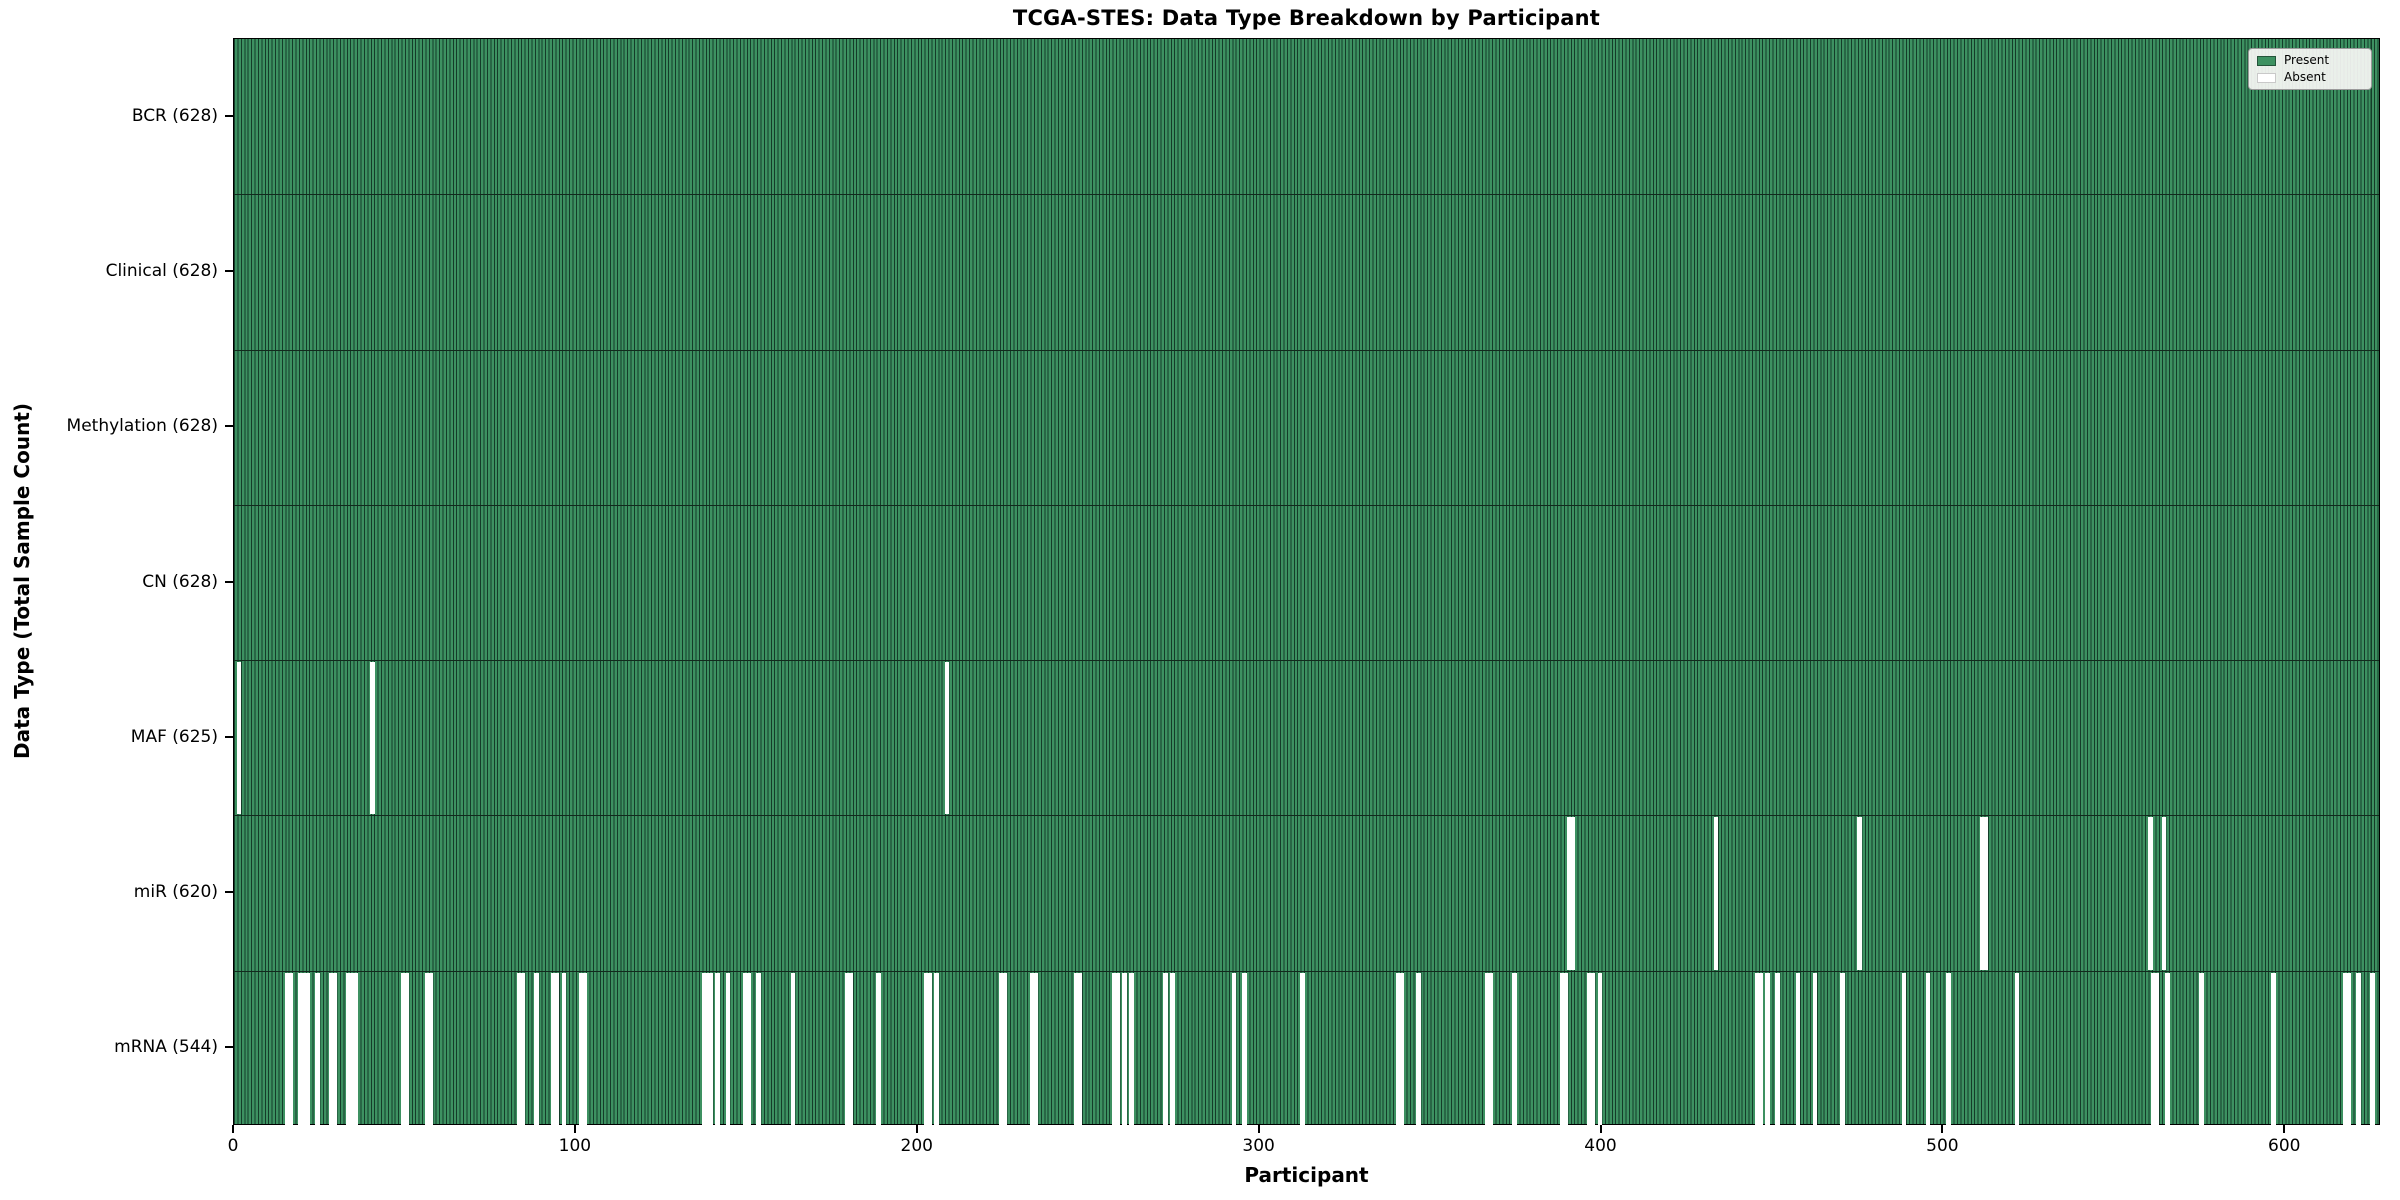 This screenshot has height=1200, width=2400. What do you see at coordinates (166, 1047) in the screenshot?
I see `ytick-label-mrna: mRNA (544)` at bounding box center [166, 1047].